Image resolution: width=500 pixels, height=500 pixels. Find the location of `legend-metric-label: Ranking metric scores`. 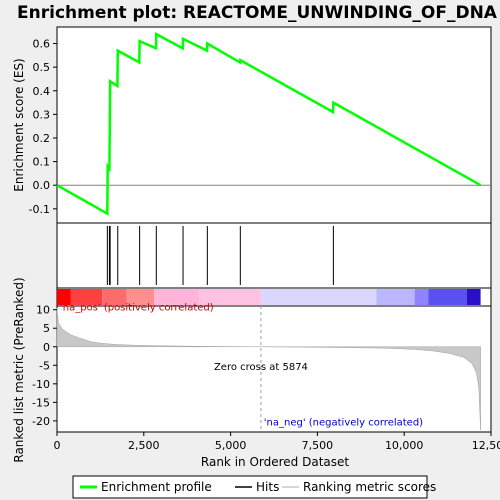

legend-metric-label: Ranking metric scores is located at coordinates (369, 487).